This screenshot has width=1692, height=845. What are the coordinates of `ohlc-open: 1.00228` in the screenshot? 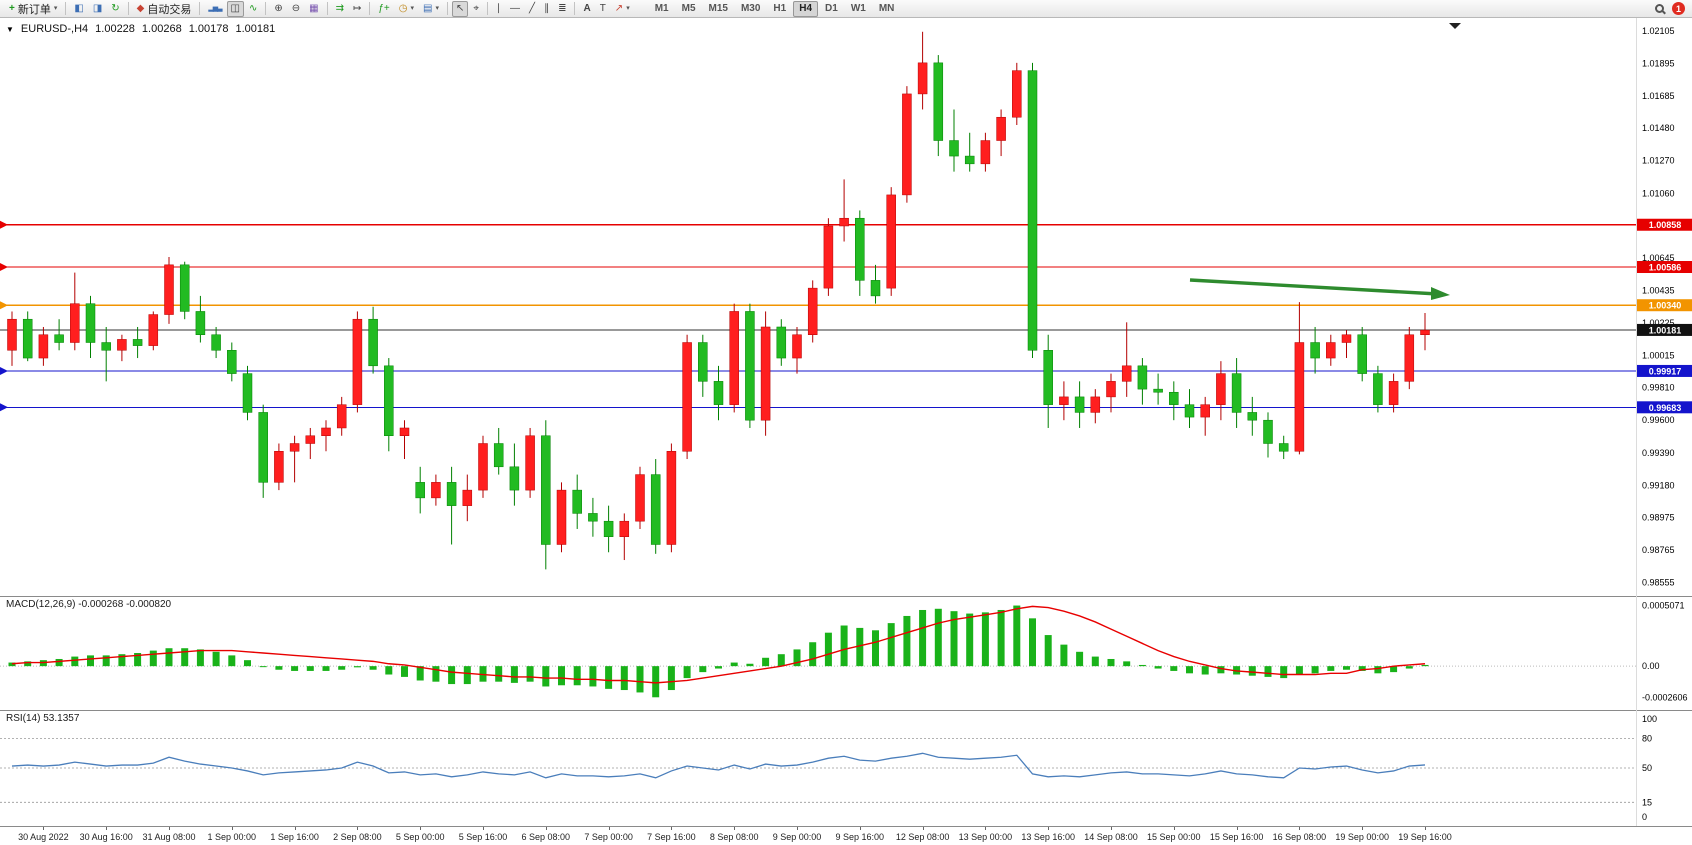 It's located at (115, 29).